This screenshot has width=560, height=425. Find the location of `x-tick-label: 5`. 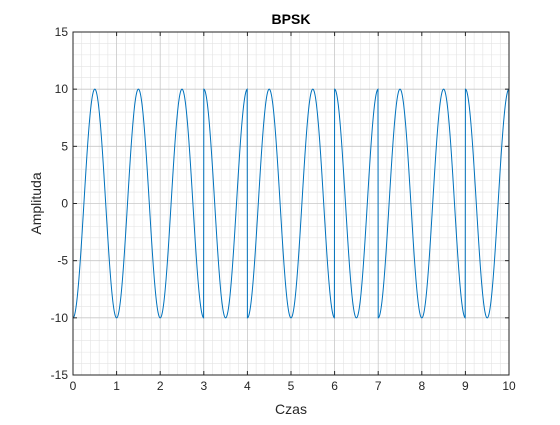

x-tick-label: 5 is located at coordinates (291, 386).